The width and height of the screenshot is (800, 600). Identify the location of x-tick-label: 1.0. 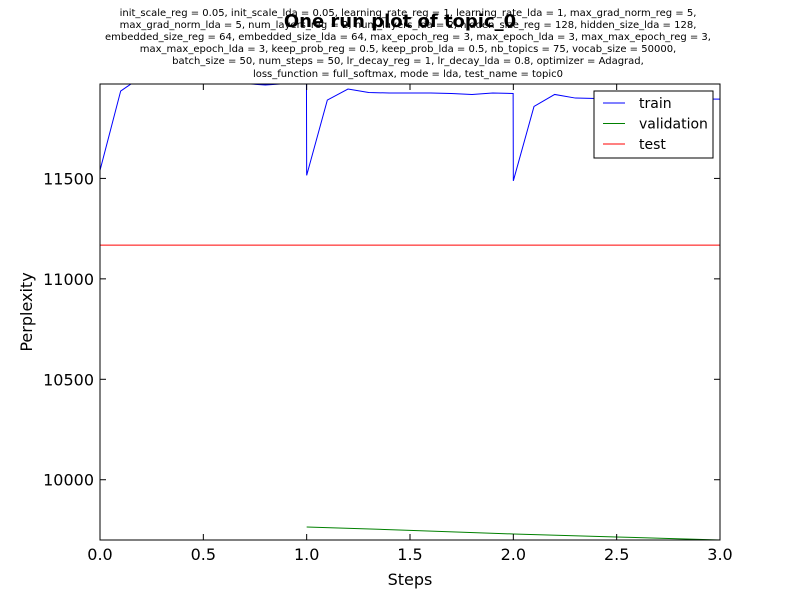
(306, 554).